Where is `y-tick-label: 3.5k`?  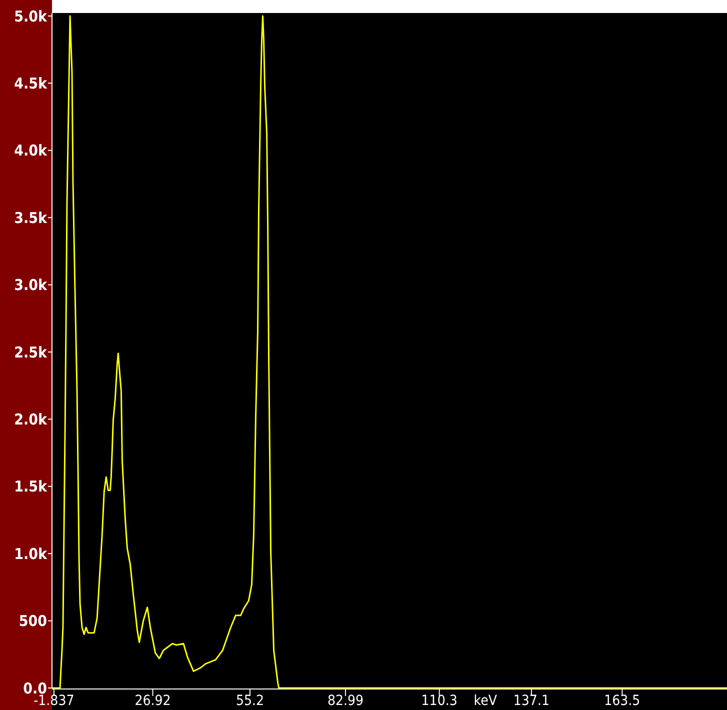 y-tick-label: 3.5k is located at coordinates (31, 217).